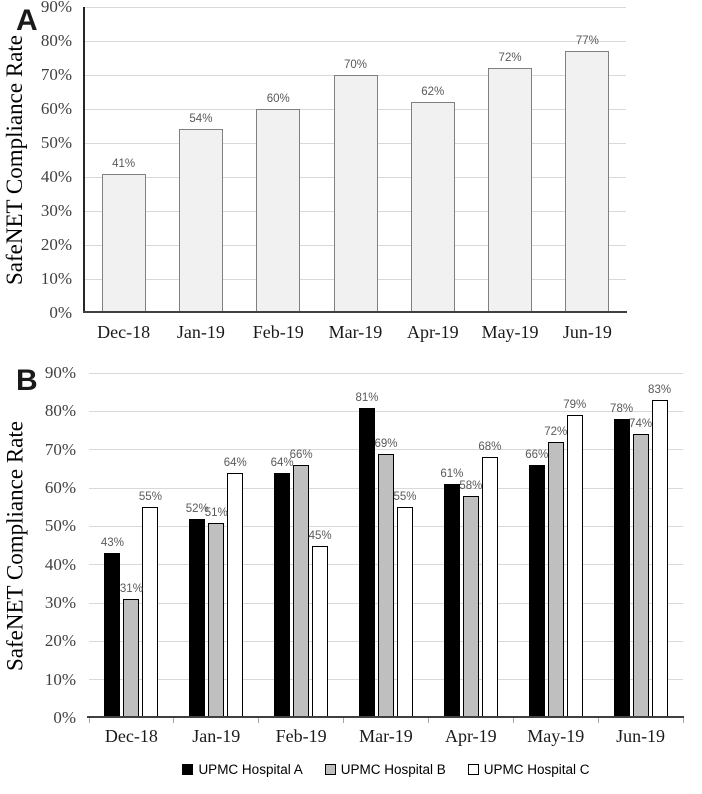  What do you see at coordinates (44, 545) in the screenshot?
I see `panel-b-y-tick-labels: 0% 10% 20% 30% 40% 50% 60% 70% 80% 90%` at bounding box center [44, 545].